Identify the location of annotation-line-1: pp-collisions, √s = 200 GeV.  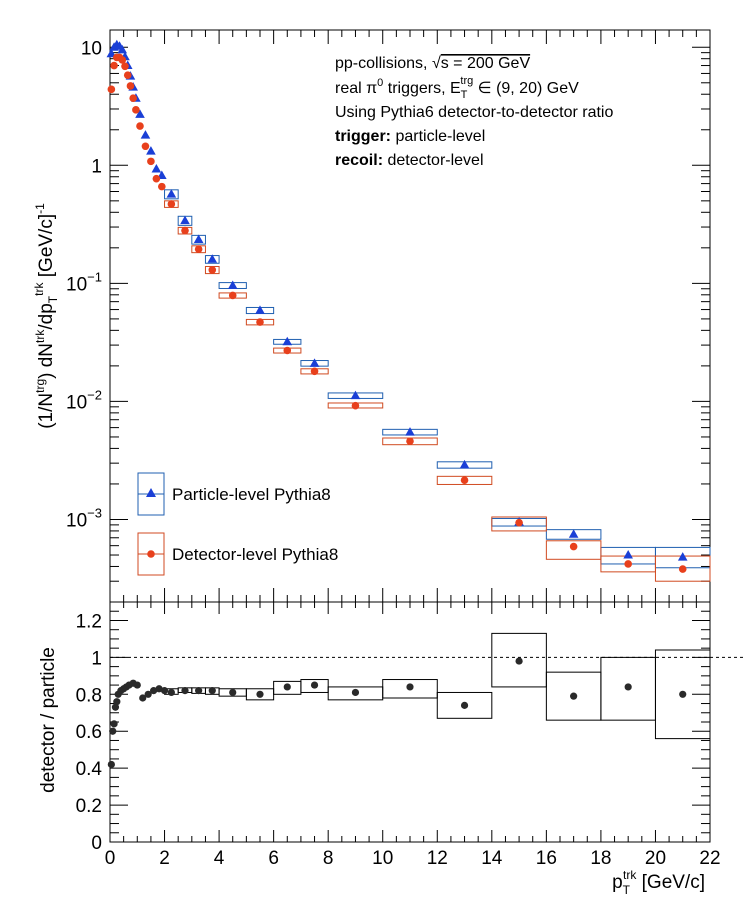
(432, 63).